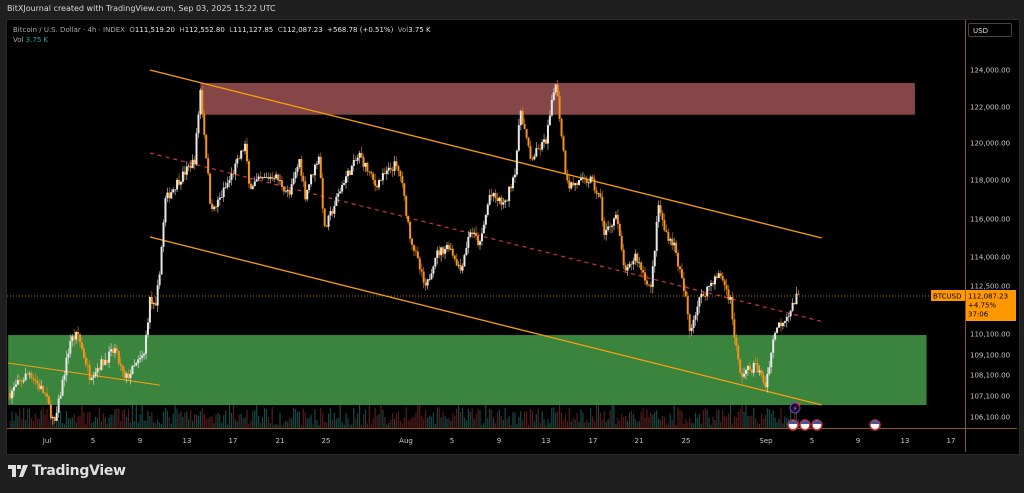  Describe the element at coordinates (360, 30) in the screenshot. I see `change-value: +568.78 (+0.51%)` at that location.